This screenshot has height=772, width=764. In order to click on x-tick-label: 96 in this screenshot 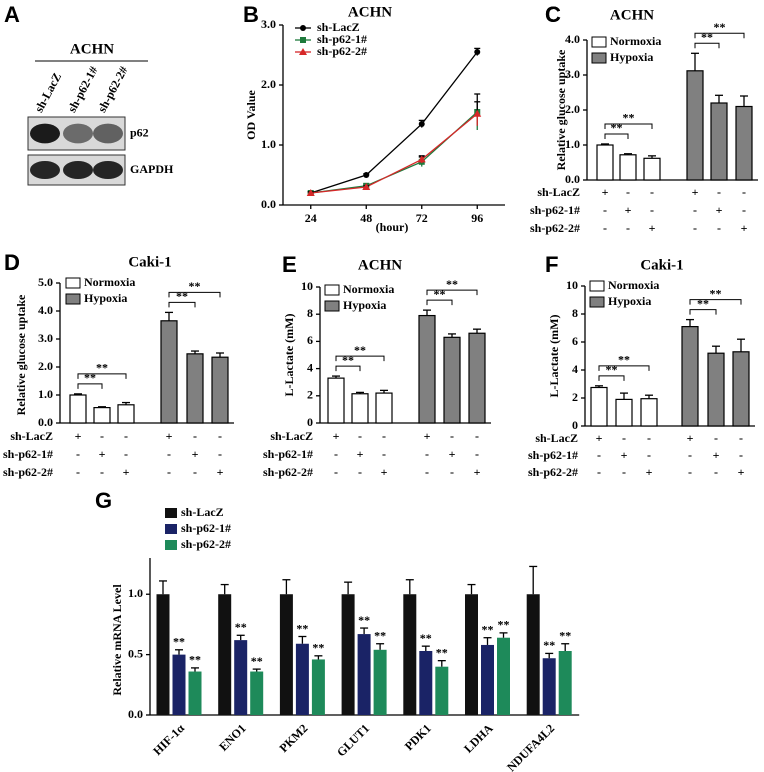, I will do `click(477, 218)`.